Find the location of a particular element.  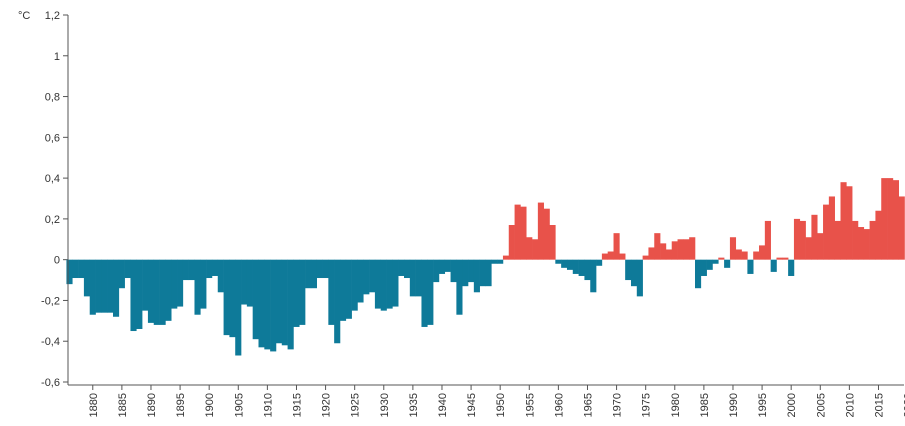

x-tick-label: 1985 is located at coordinates (705, 405).